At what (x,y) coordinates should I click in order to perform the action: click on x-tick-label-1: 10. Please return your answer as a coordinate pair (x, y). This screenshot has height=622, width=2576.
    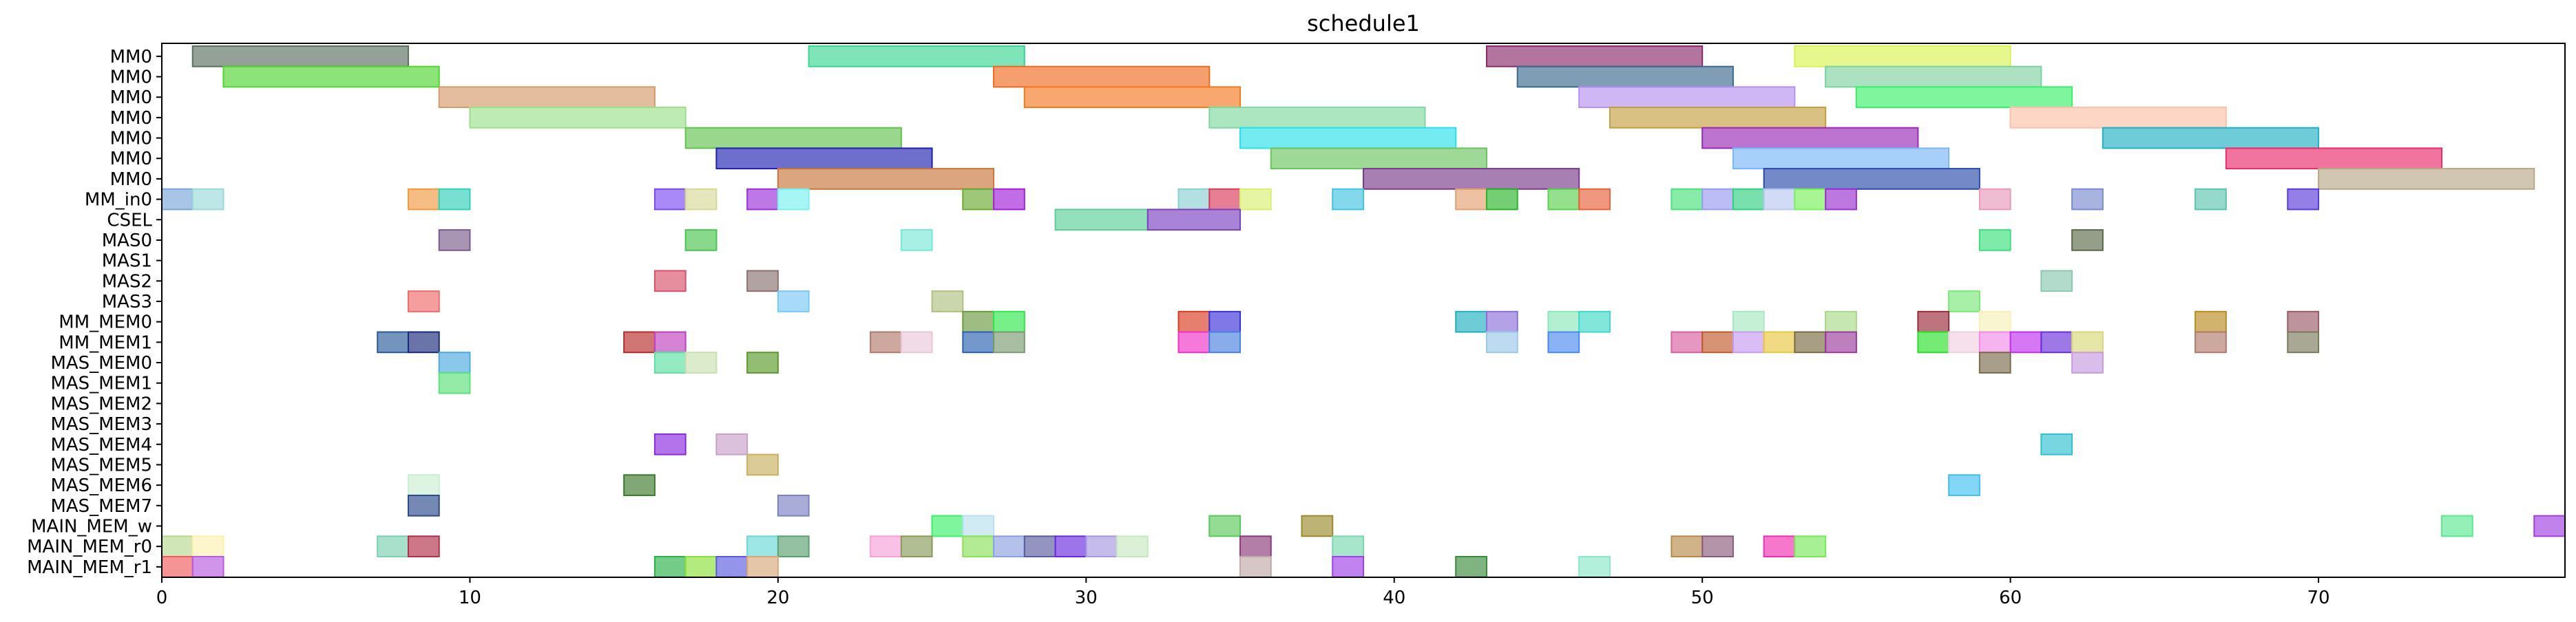
    Looking at the image, I should click on (470, 598).